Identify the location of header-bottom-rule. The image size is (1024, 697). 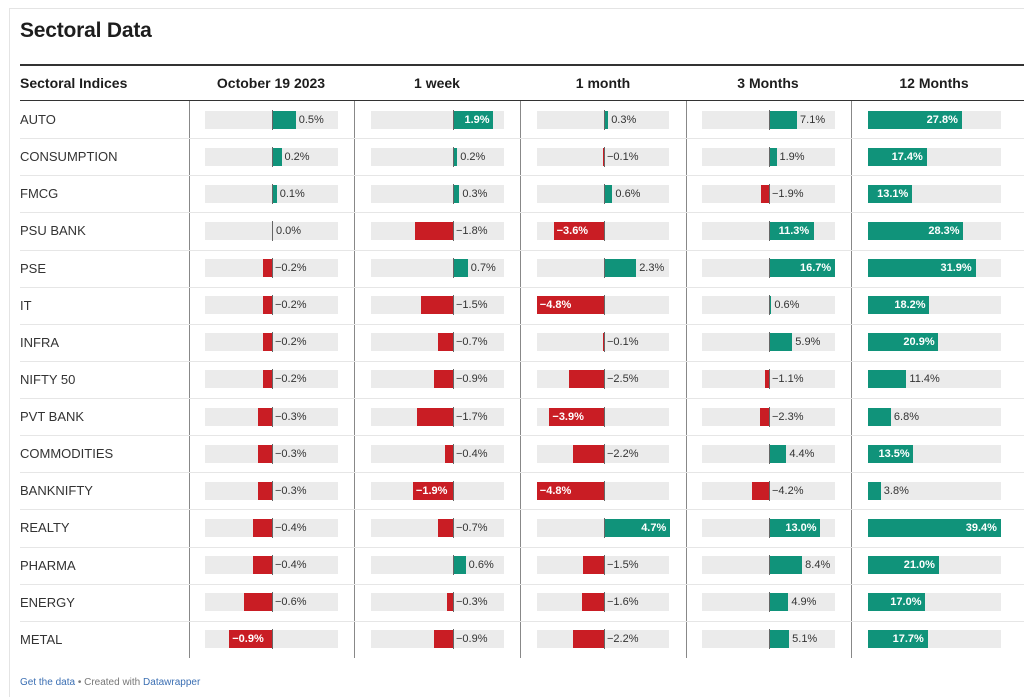
(522, 100).